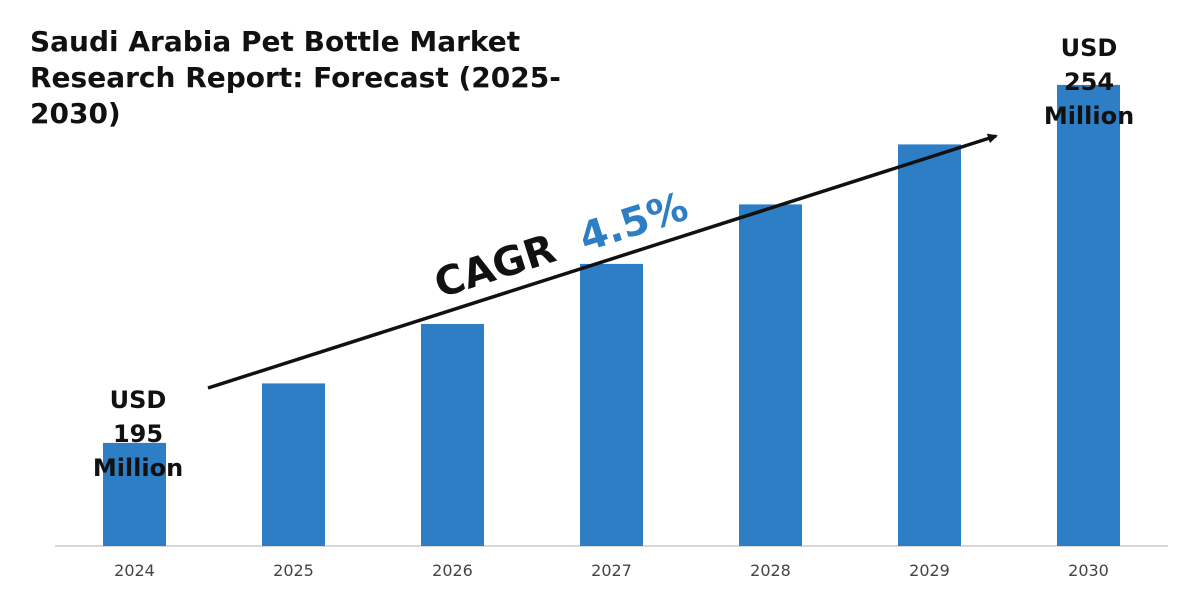  What do you see at coordinates (634, 223) in the screenshot?
I see `cagr-value: 4.5%` at bounding box center [634, 223].